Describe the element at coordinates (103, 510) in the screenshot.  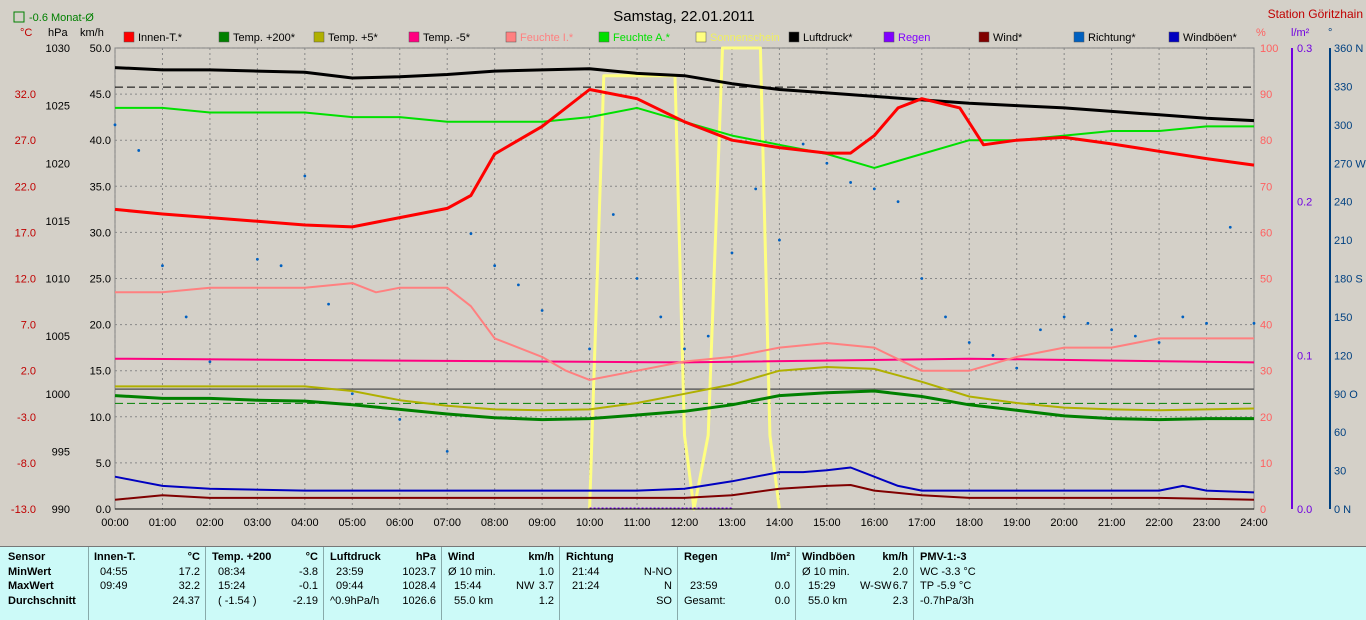
I see `kmh-tick-label: 0.0` at that location.